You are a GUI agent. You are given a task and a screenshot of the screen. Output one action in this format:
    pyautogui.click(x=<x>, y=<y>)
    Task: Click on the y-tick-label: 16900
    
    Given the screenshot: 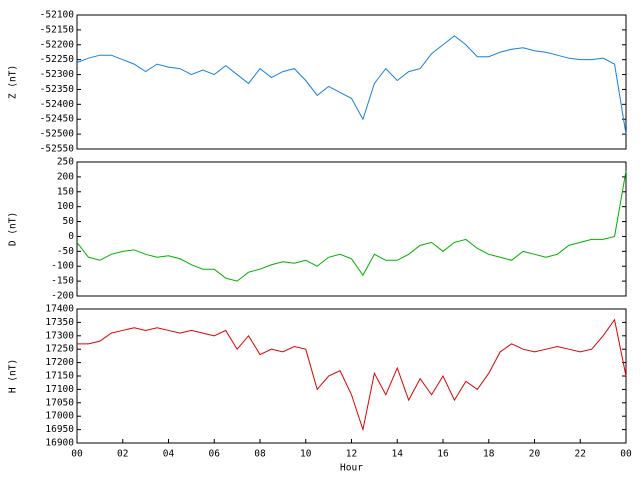 What is the action you would take?
    pyautogui.click(x=59, y=443)
    